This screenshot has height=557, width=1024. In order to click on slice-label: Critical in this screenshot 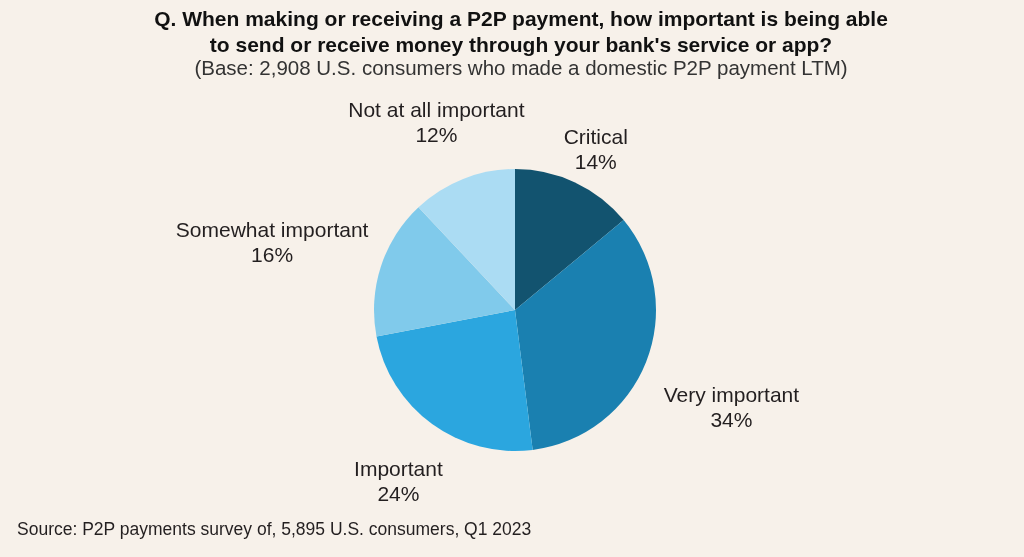, I will do `click(595, 137)`.